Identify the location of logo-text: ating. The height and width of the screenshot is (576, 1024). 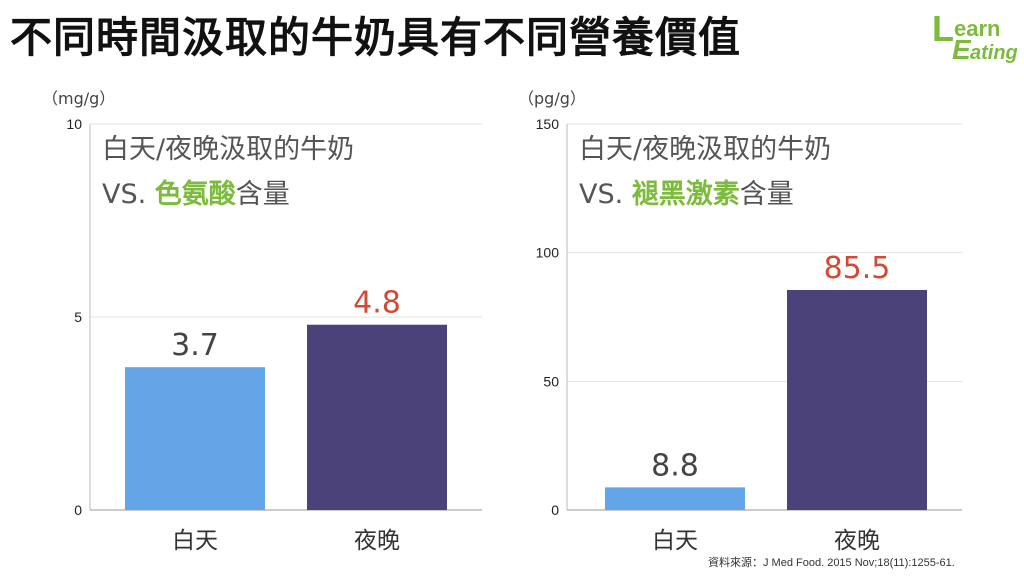
(994, 53).